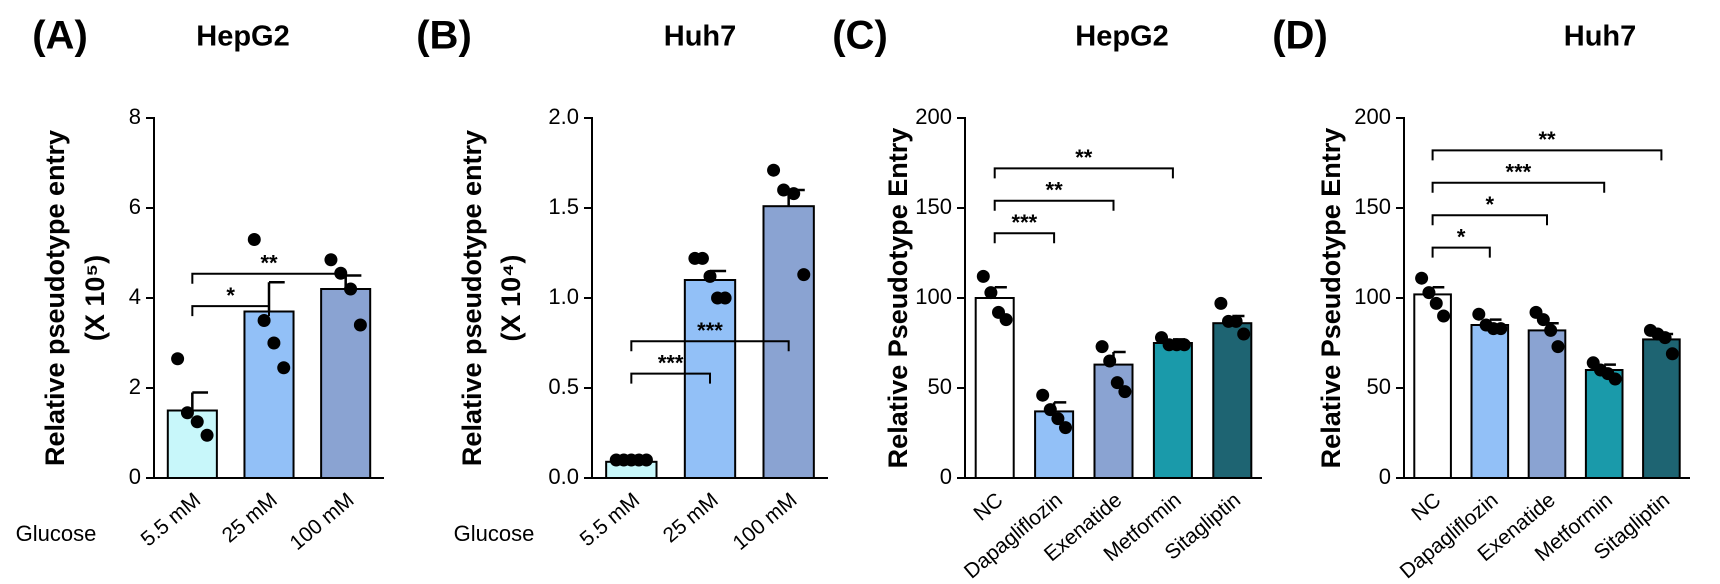 This screenshot has width=1720, height=584. Describe the element at coordinates (511, 298) in the screenshot. I see `y-axis-unit: (X 10⁴)` at that location.